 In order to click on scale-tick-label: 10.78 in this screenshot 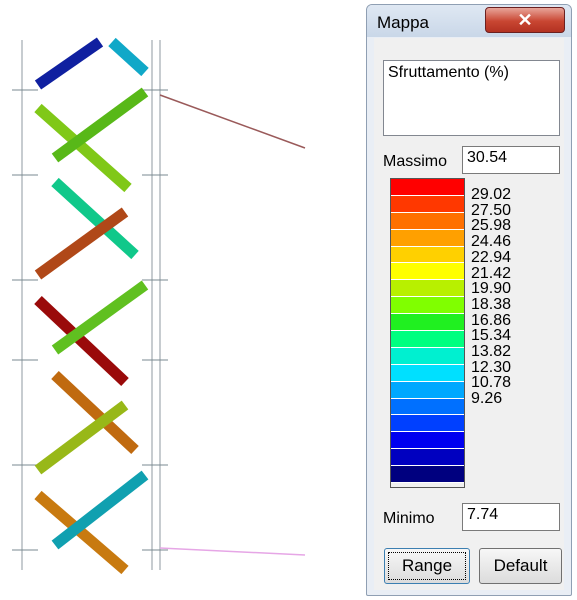, I will do `click(491, 383)`.